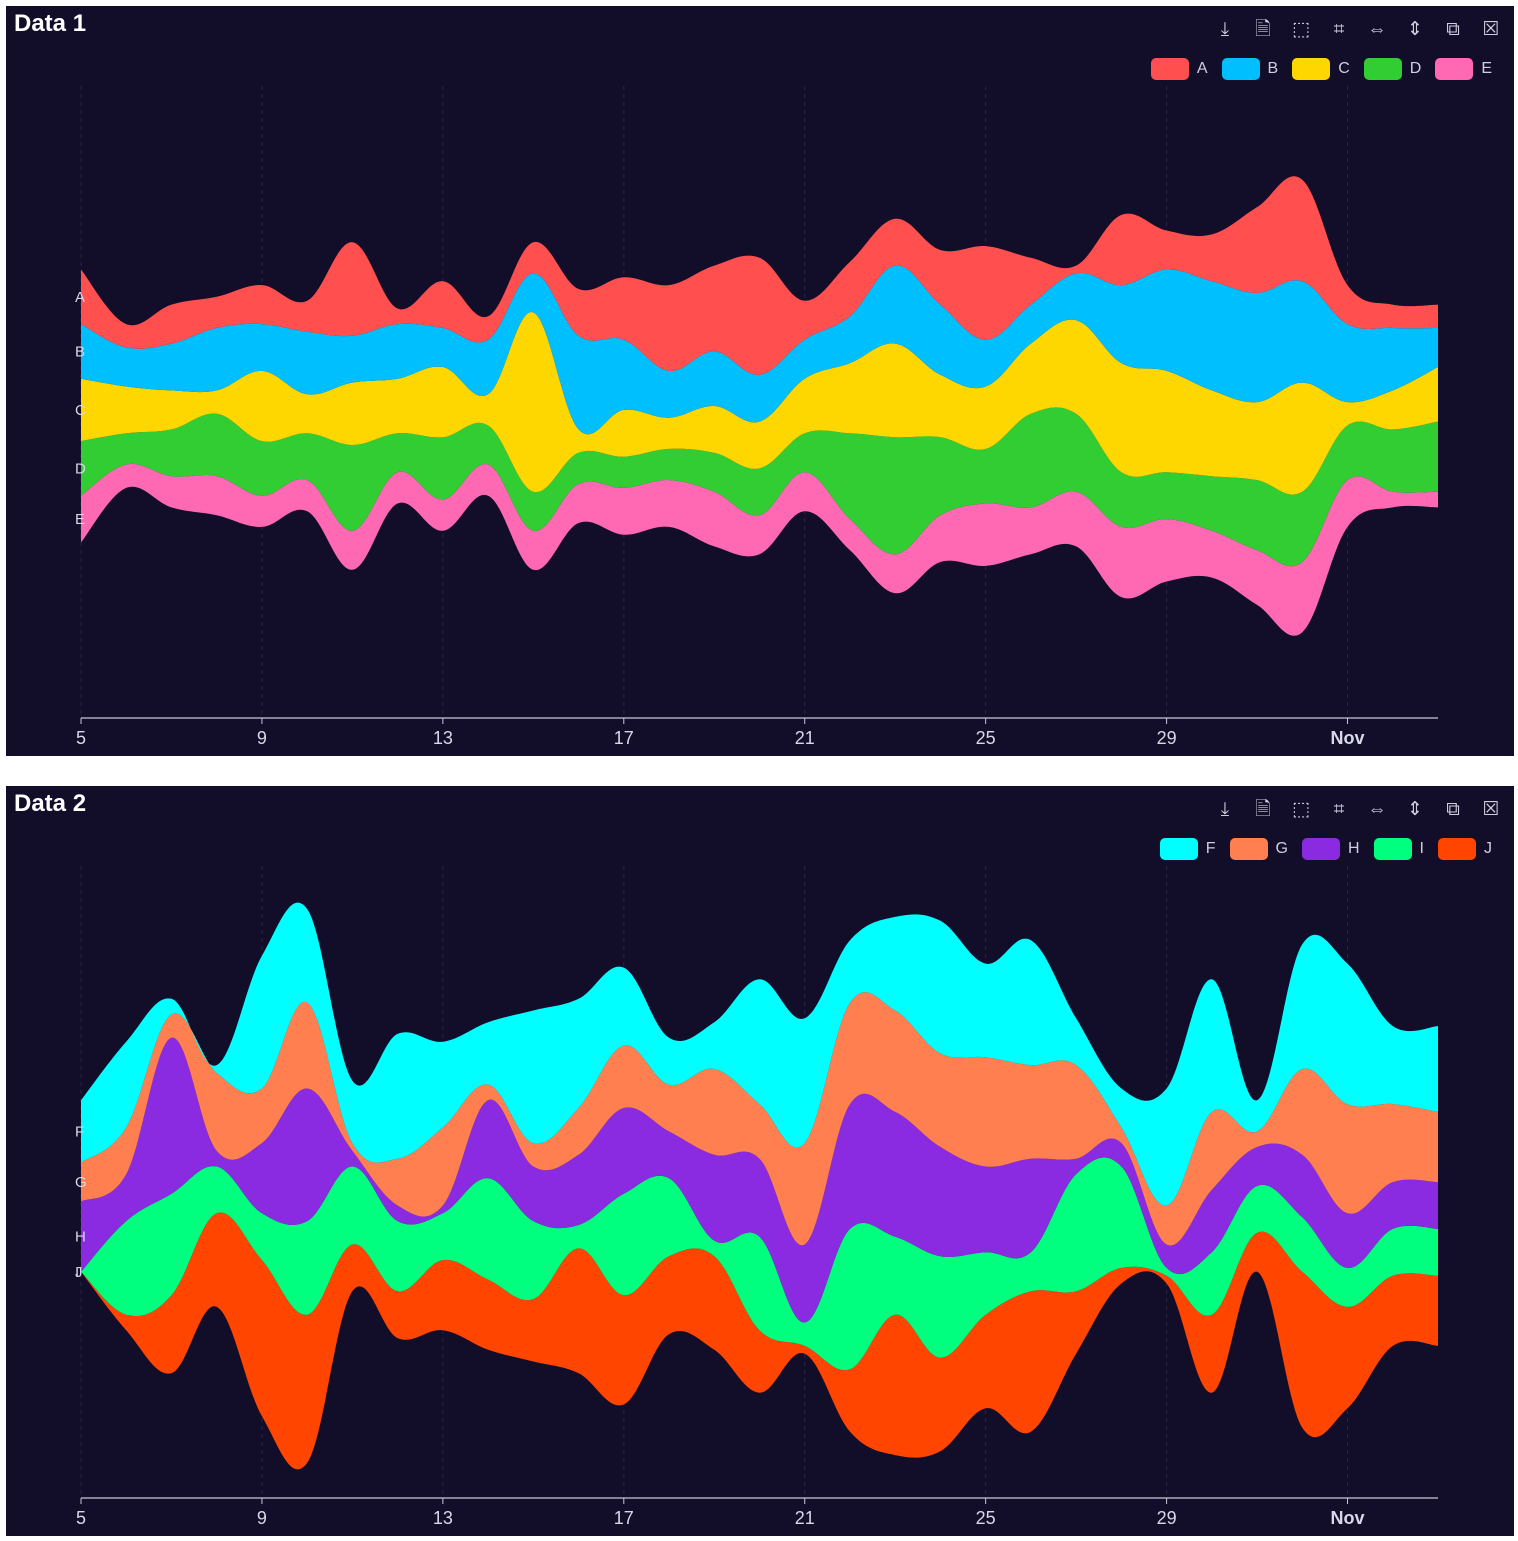 Image resolution: width=1518 pixels, height=1541 pixels. Describe the element at coordinates (79, 1131) in the screenshot. I see `series-label-f: F` at that location.